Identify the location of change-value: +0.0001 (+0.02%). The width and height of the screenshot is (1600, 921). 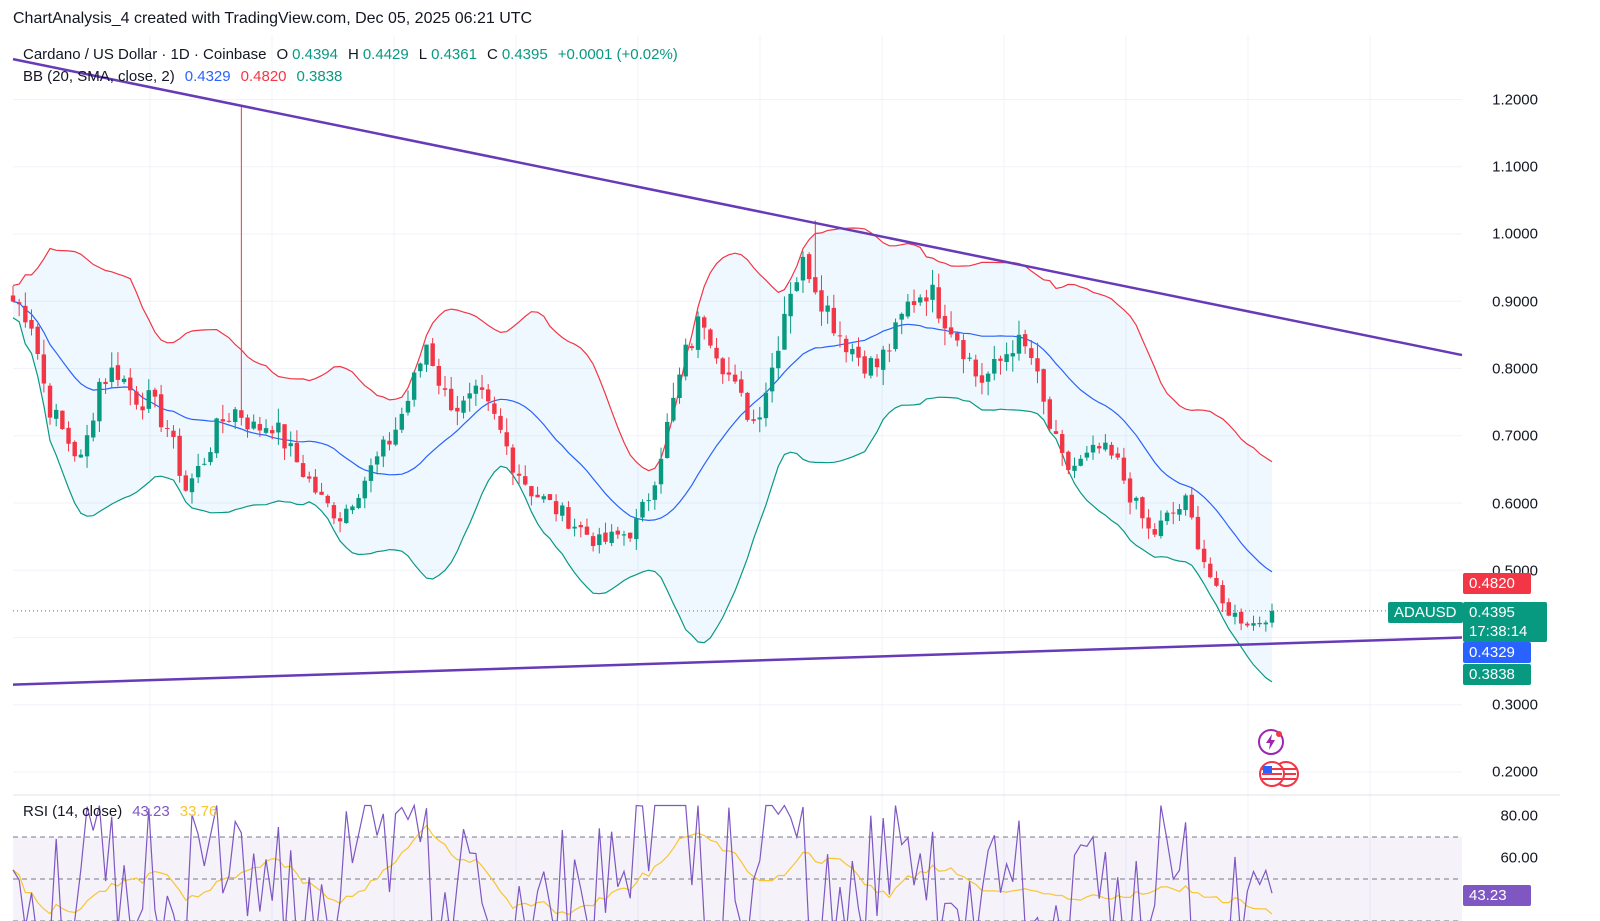
(617, 54).